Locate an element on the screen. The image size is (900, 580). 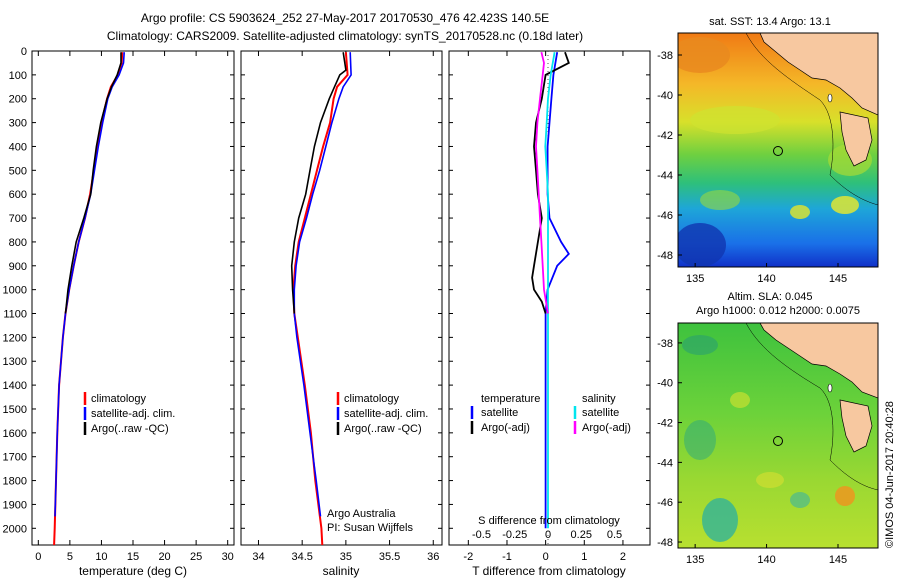
x-tick-label: 15 is located at coordinates (133, 557).